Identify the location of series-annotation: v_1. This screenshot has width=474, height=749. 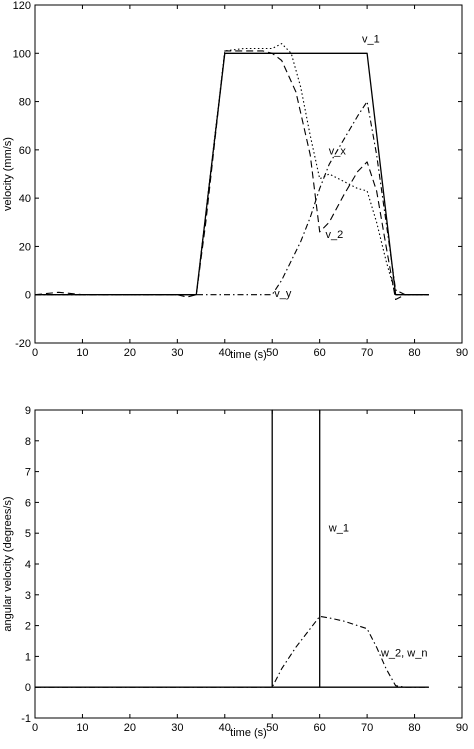
(371, 39).